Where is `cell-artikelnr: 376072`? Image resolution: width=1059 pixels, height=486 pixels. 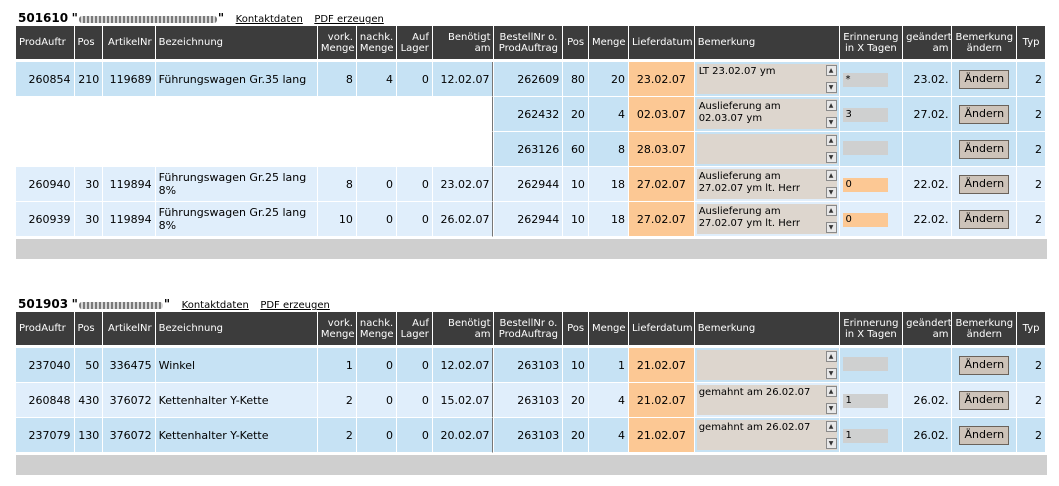
cell-artikelnr: 376072 is located at coordinates (129, 435).